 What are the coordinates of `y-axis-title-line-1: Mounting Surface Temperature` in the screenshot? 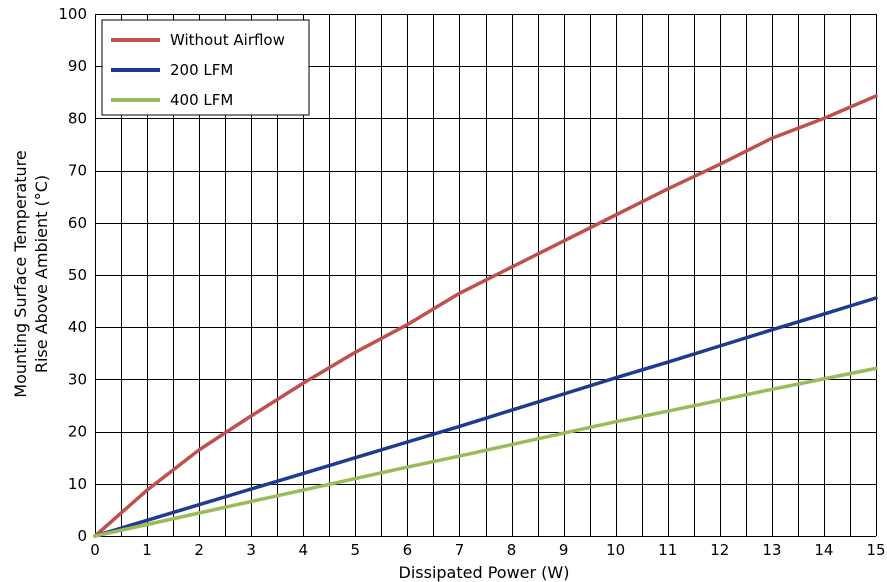 It's located at (20, 273).